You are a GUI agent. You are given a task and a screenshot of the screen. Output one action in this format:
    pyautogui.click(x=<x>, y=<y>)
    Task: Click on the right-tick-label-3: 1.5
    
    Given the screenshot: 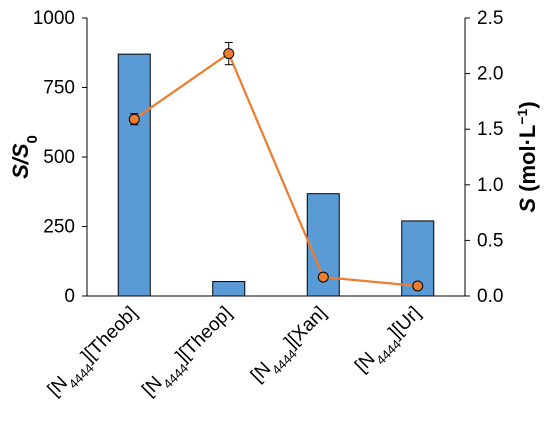 What is the action you would take?
    pyautogui.click(x=490, y=129)
    